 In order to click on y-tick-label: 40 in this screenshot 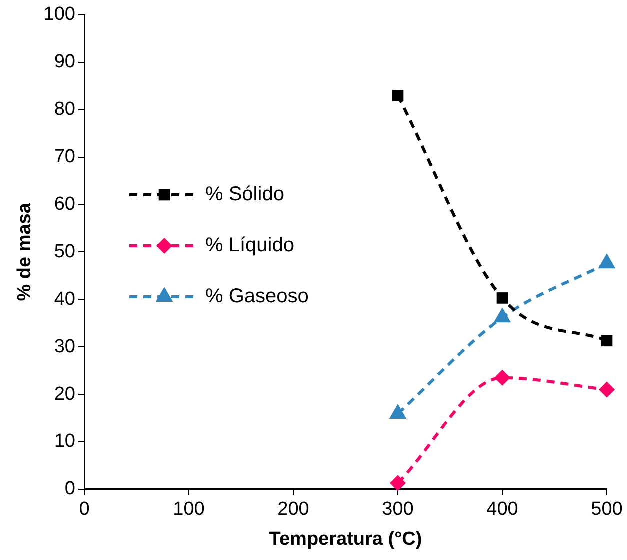, I will do `click(65, 299)`.